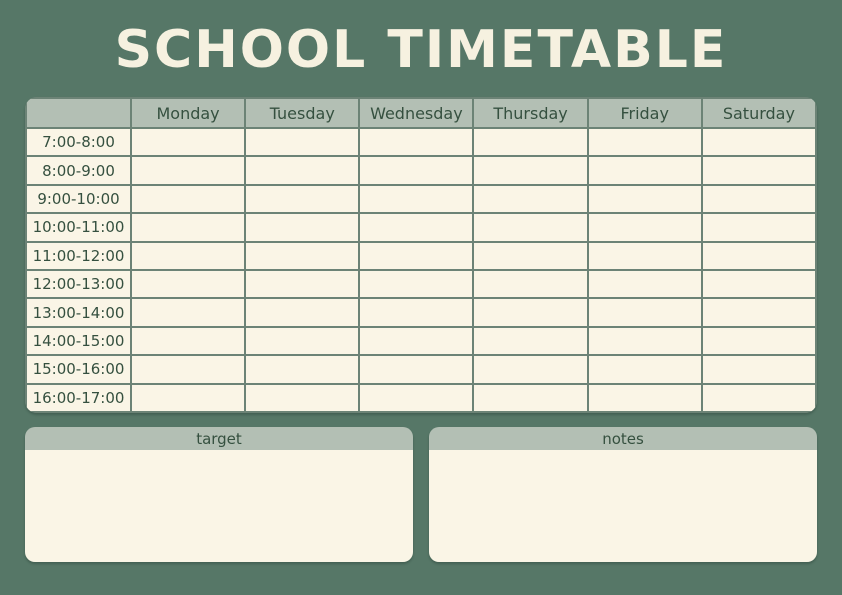 This screenshot has width=842, height=595. I want to click on table-row: 7:00-8:00, so click(421, 142).